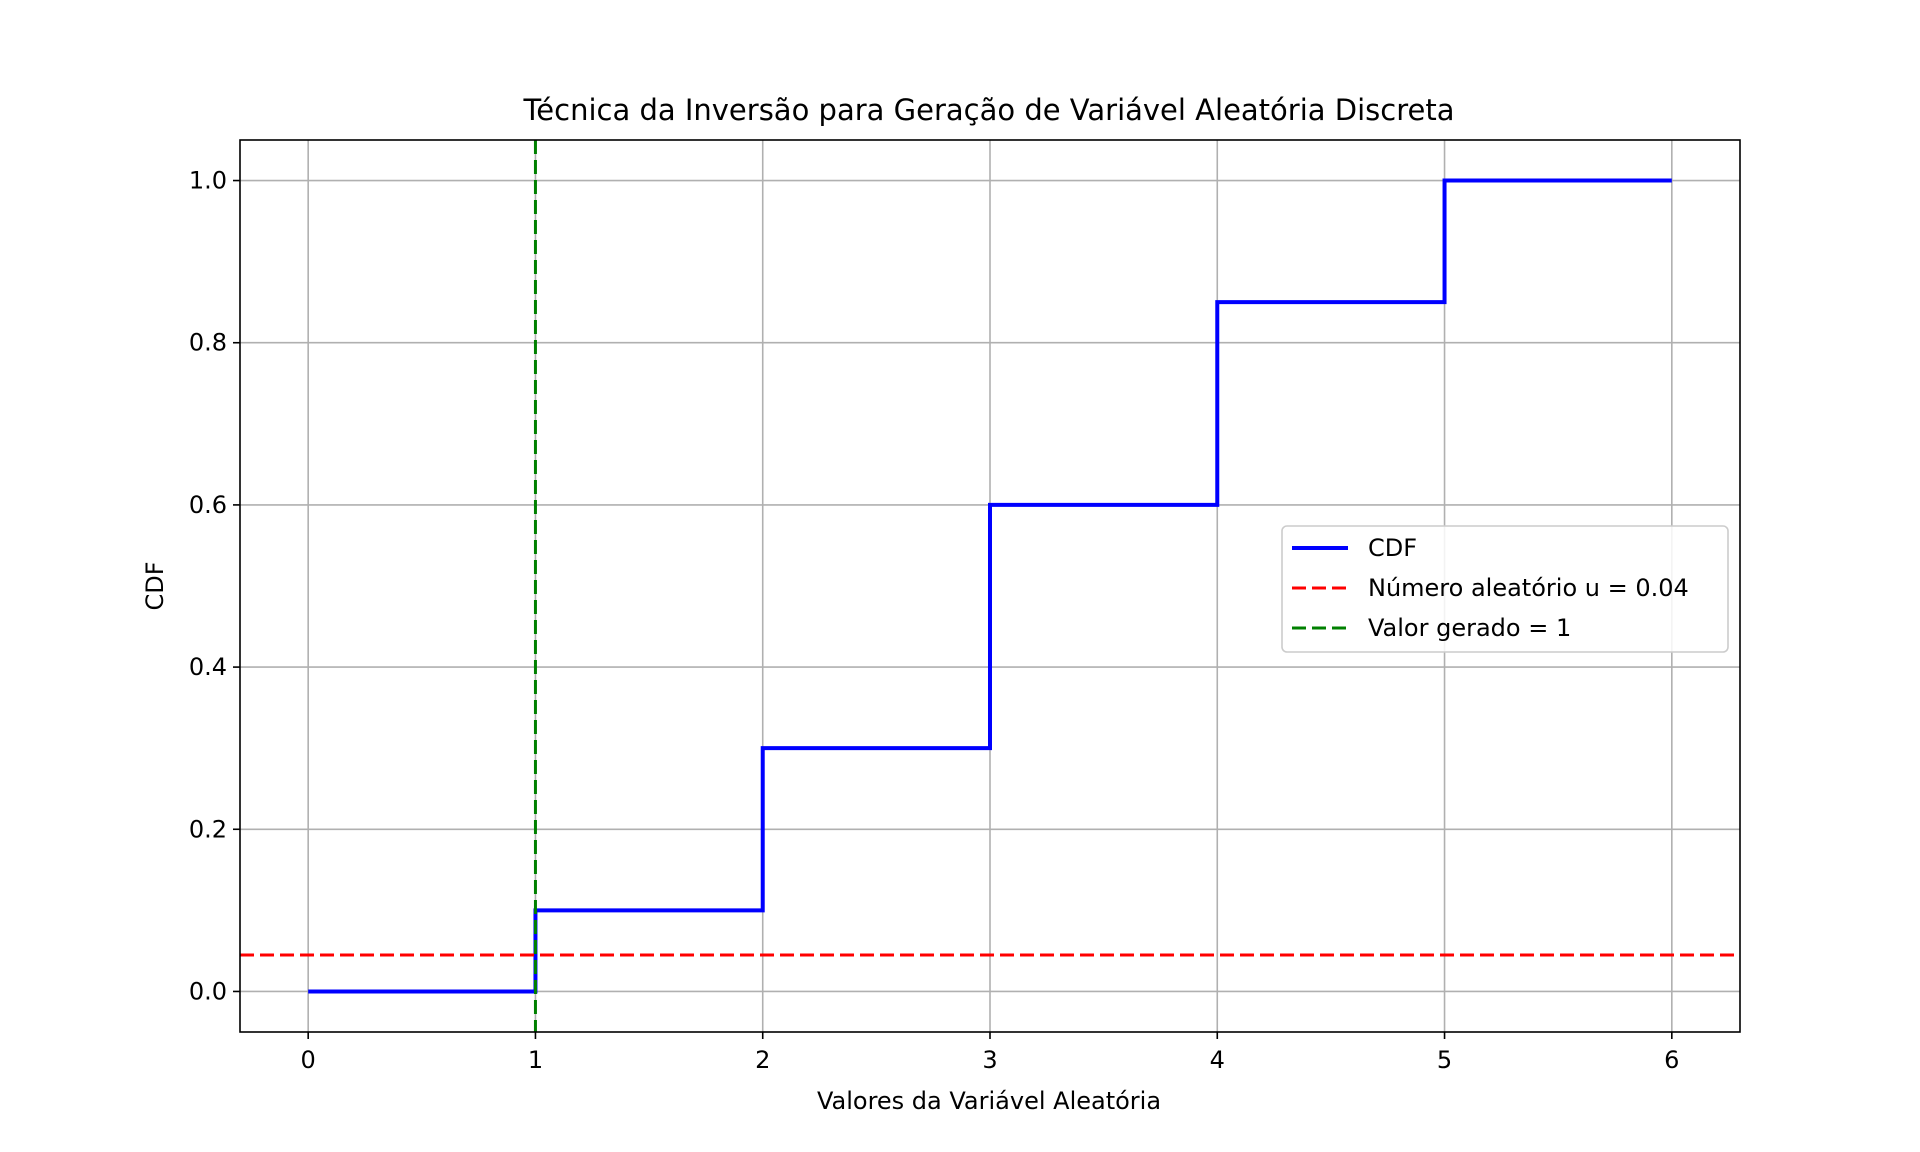 This screenshot has height=1152, width=1920. I want to click on x-tick-label: 0, so click(308, 1060).